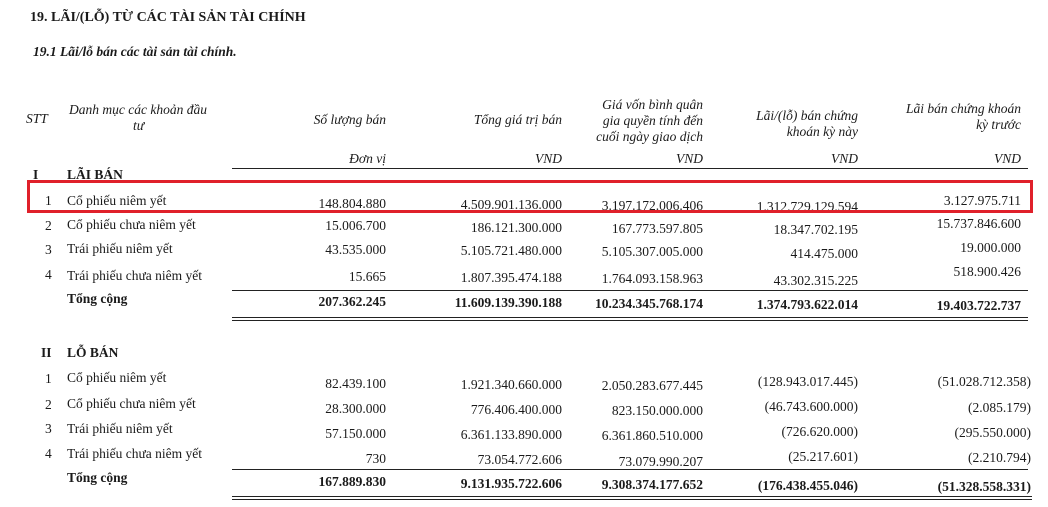 This screenshot has width=1048, height=507. I want to click on row-profit-prior: 19.000.000, so click(990, 247).